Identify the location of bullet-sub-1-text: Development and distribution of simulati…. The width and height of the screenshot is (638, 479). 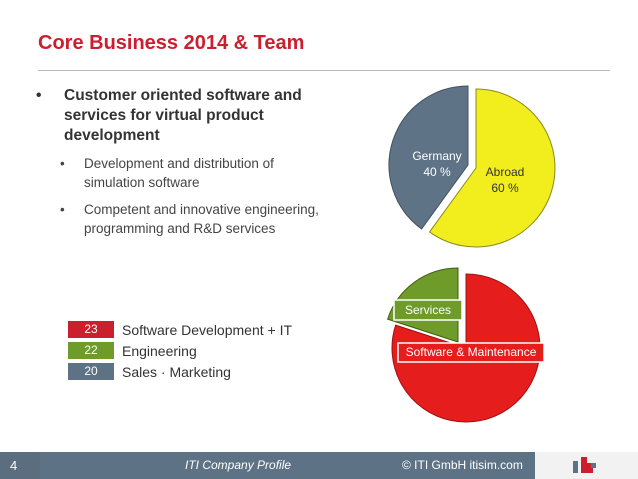
(179, 173).